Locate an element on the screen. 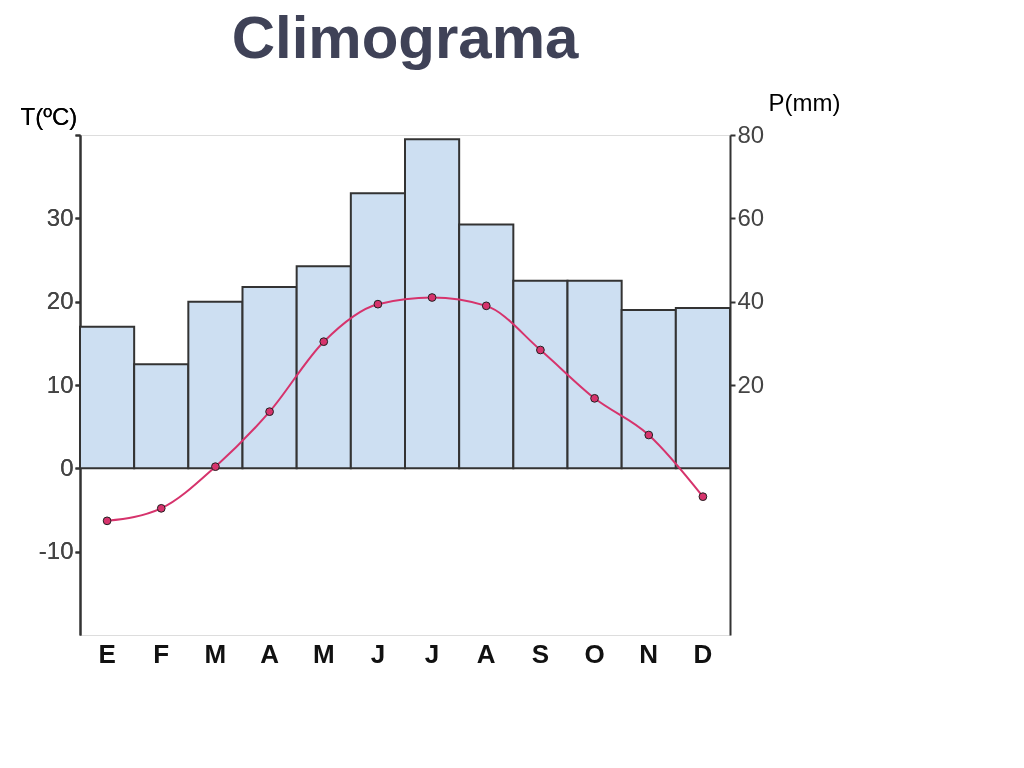 This screenshot has width=1024, height=768. y-tick-label: 20 is located at coordinates (60, 301).